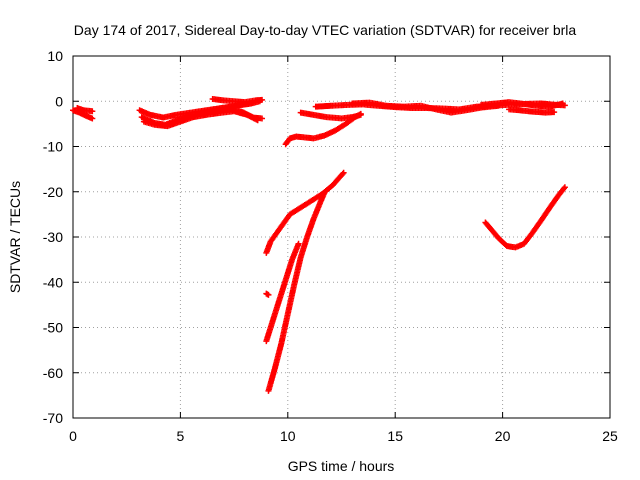  What do you see at coordinates (53, 328) in the screenshot?
I see `y-tick-label: -50` at bounding box center [53, 328].